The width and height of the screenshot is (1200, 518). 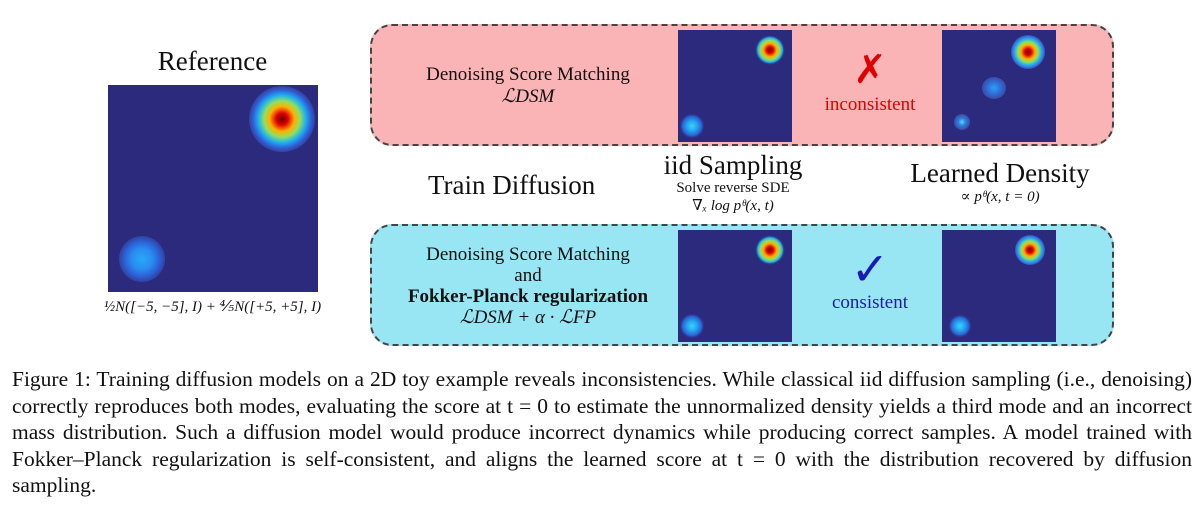 What do you see at coordinates (528, 254) in the screenshot?
I see `bottom-panel-line1: Denoising Score Matching` at bounding box center [528, 254].